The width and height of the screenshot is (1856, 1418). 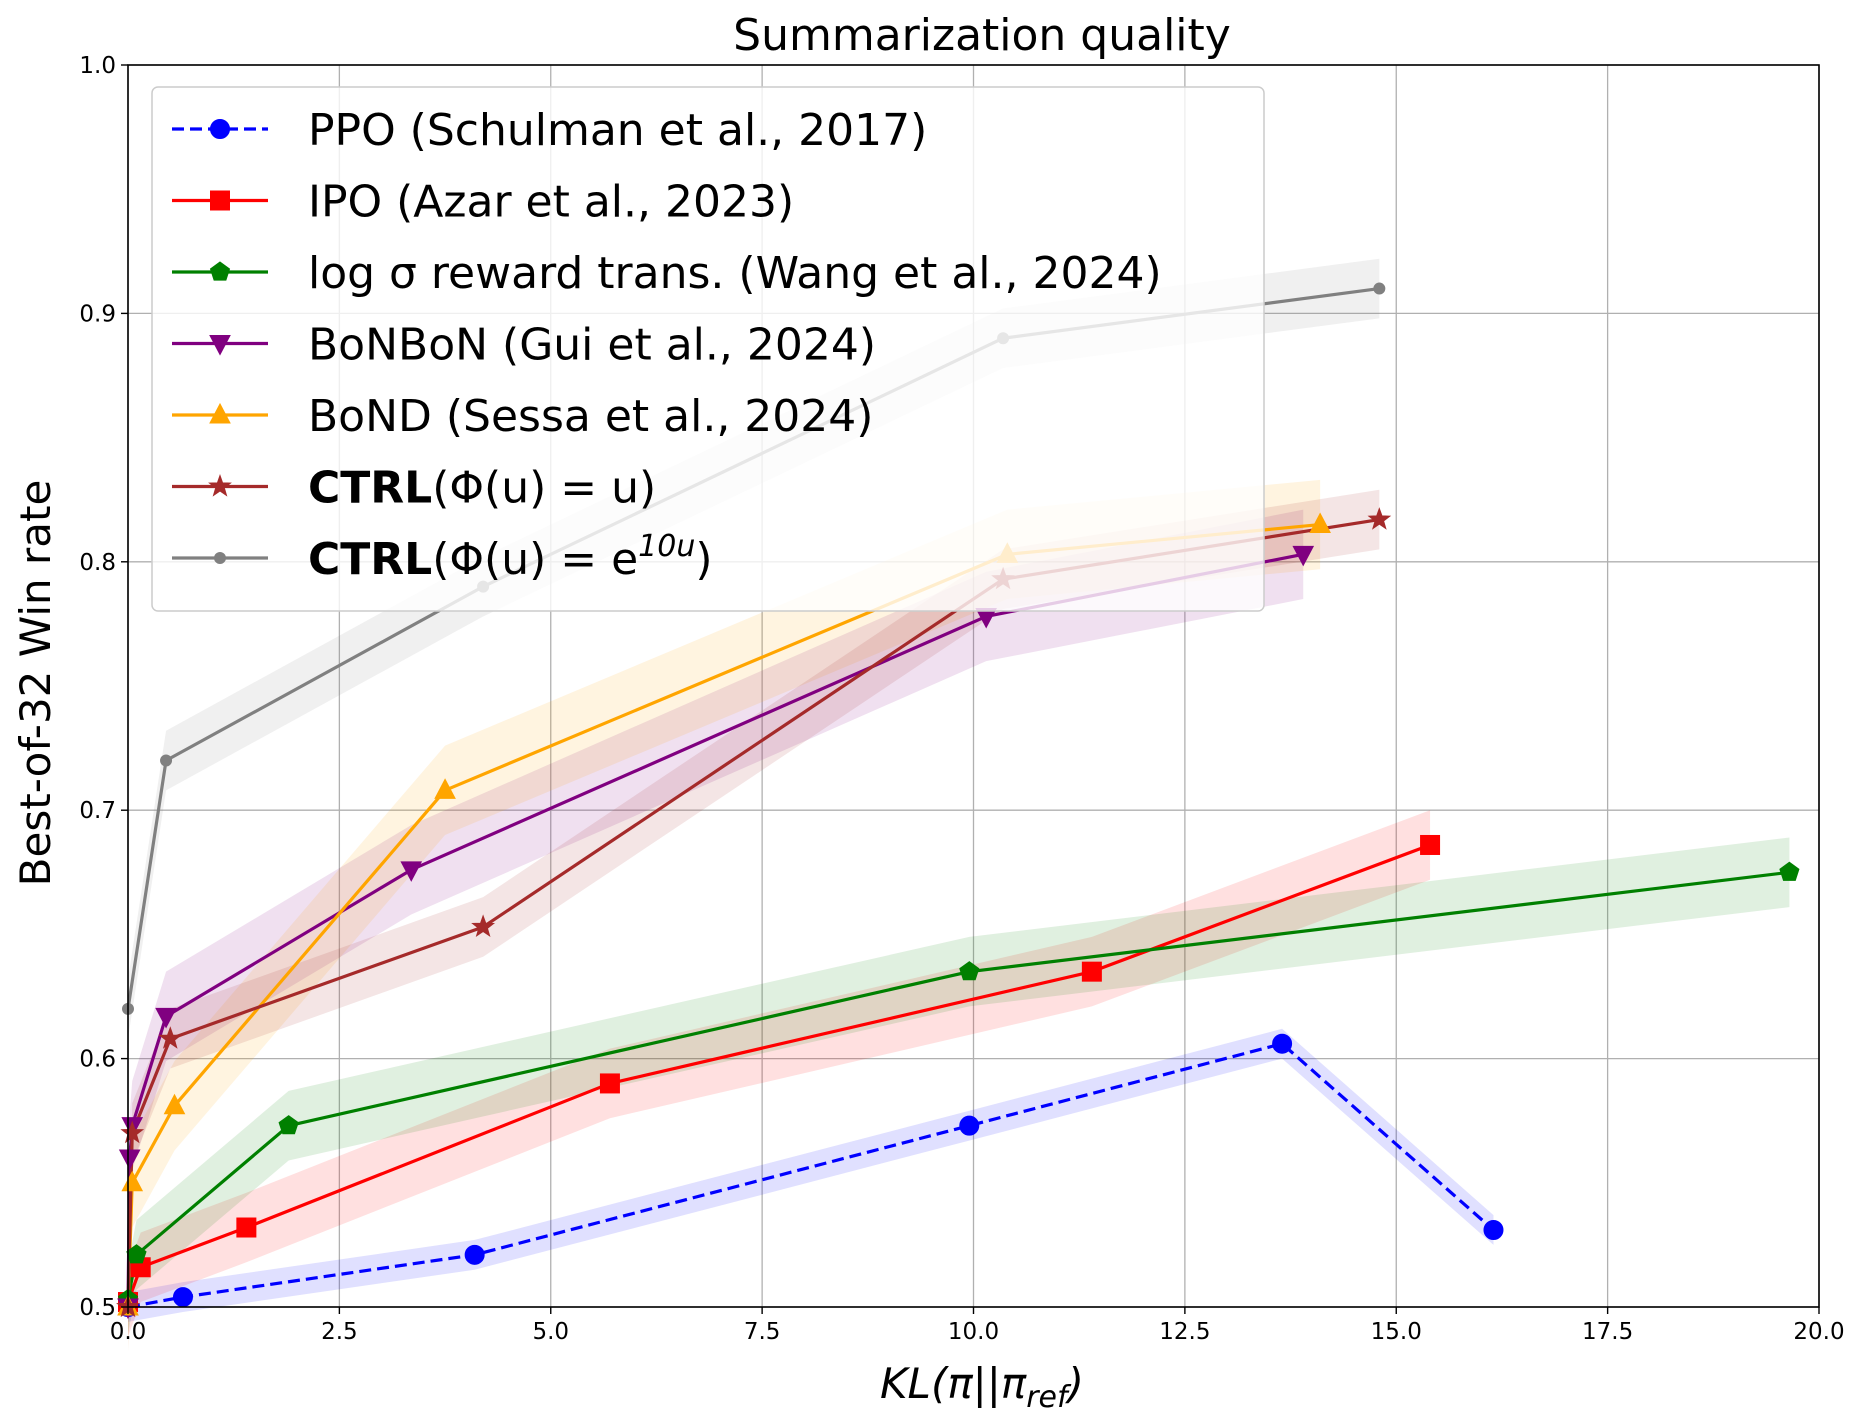 I want to click on y-tick-label: 0.6, so click(x=97, y=1060).